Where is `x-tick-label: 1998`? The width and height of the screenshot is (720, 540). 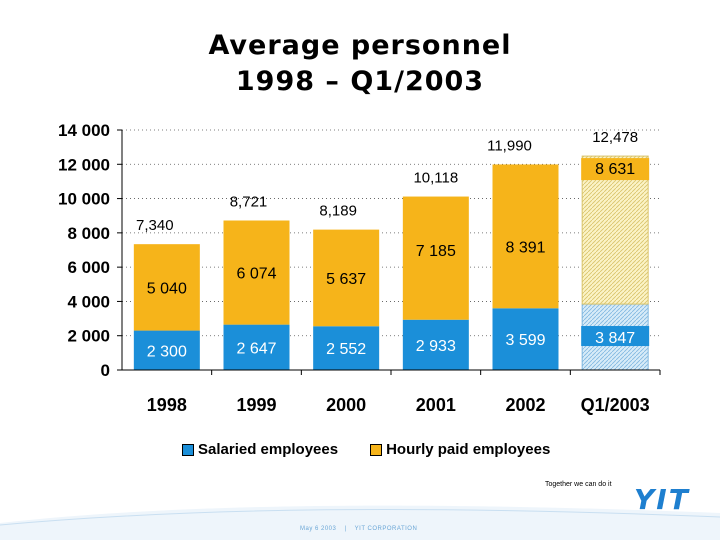
x-tick-label: 1998 is located at coordinates (167, 405).